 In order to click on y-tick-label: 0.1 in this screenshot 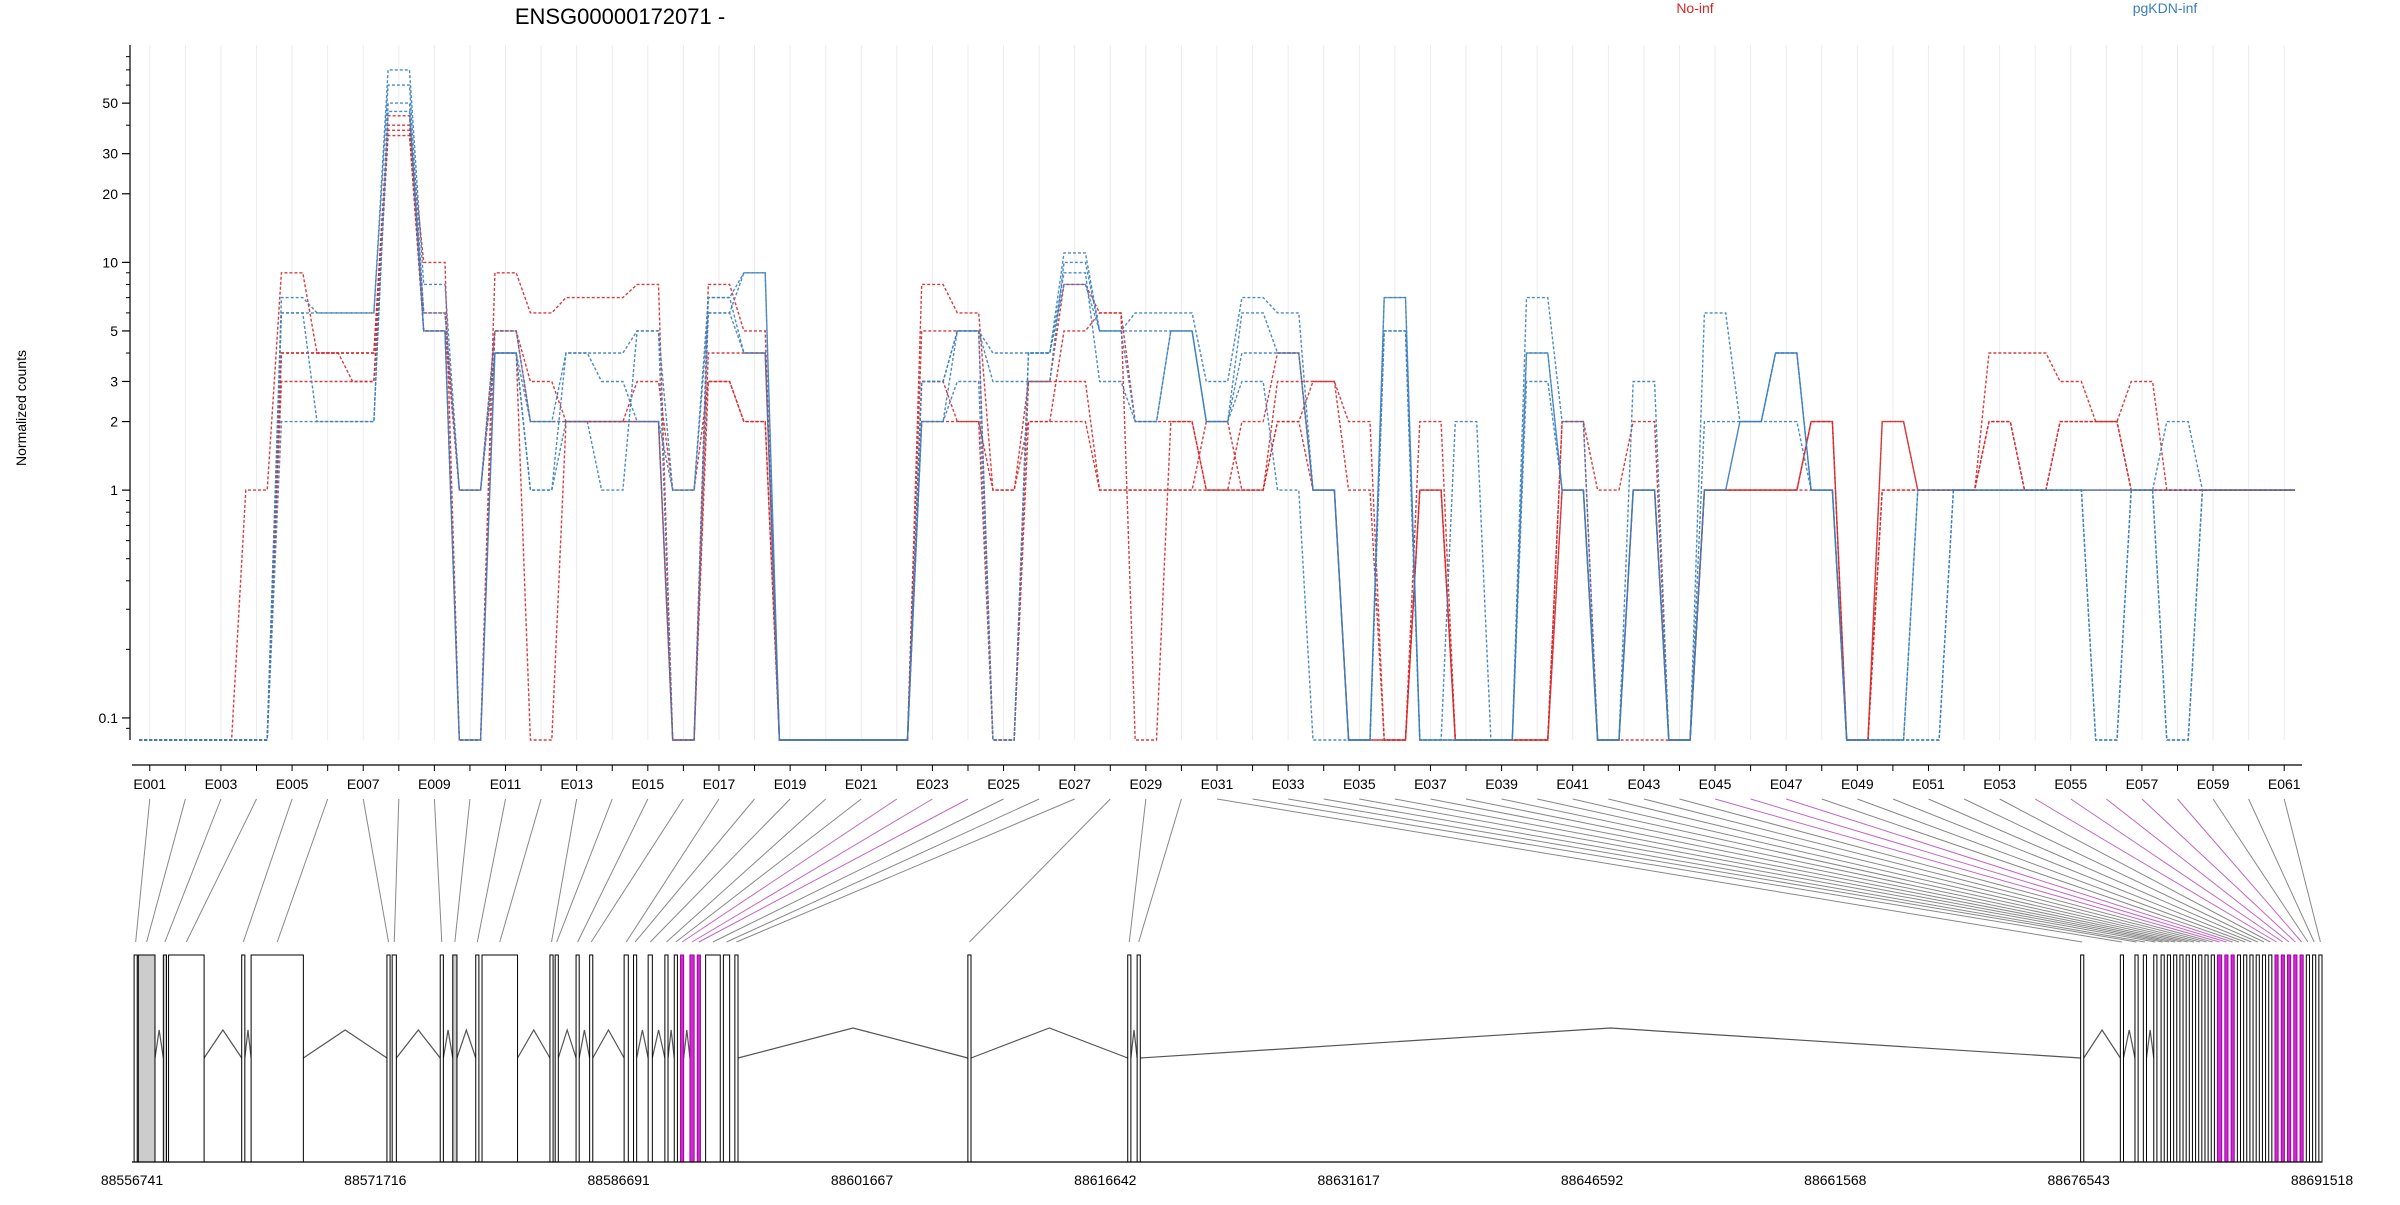, I will do `click(109, 718)`.